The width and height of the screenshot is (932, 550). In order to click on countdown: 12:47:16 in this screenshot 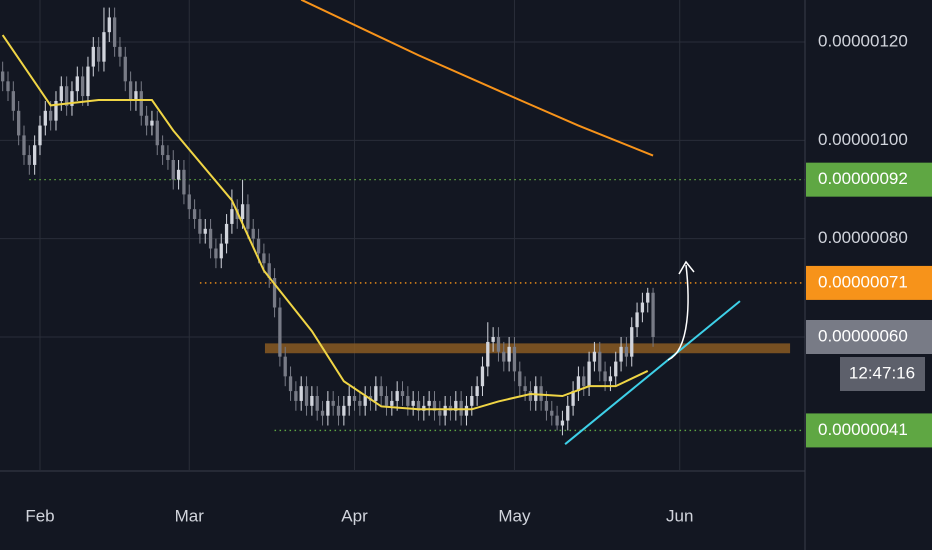, I will do `click(882, 372)`.